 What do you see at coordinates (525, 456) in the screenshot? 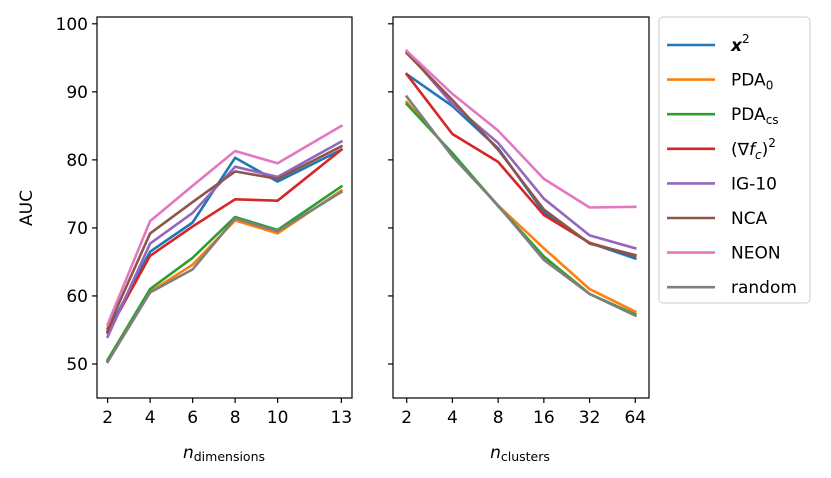
I see `right-x-axis-label-subscript: clusters` at bounding box center [525, 456].